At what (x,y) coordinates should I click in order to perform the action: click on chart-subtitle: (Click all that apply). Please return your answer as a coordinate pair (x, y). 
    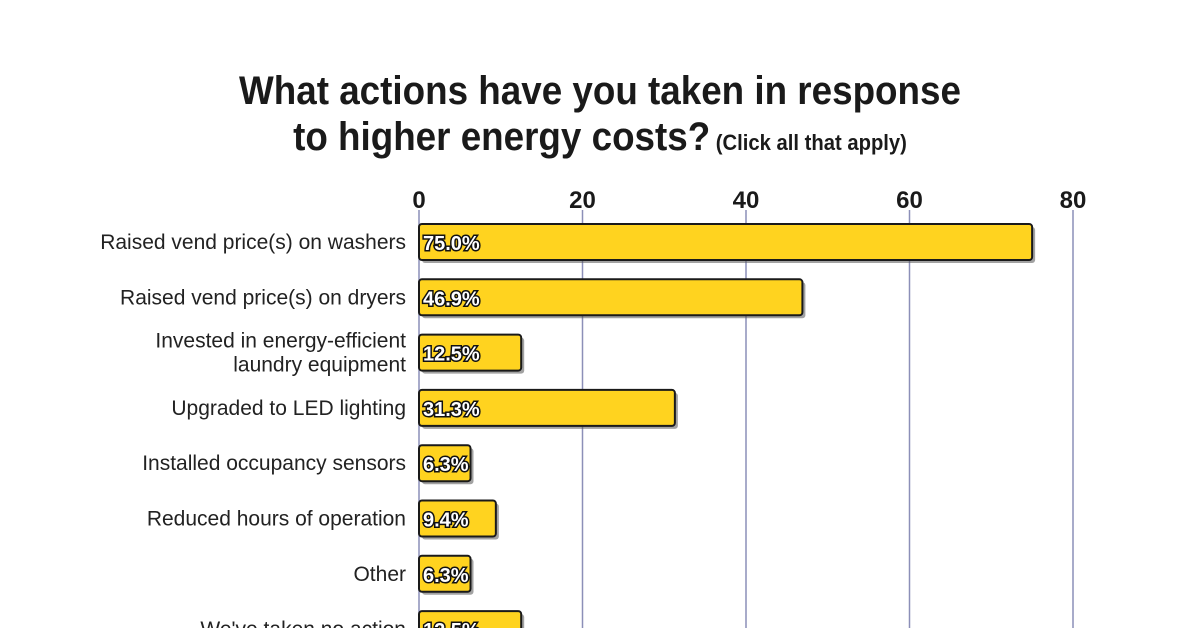
    Looking at the image, I should click on (811, 142).